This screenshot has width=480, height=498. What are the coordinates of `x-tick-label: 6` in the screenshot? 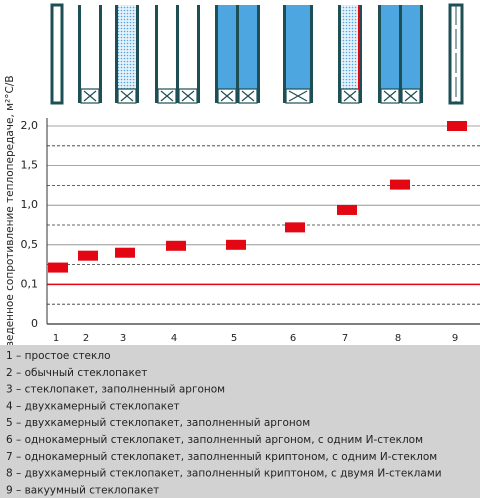 It's located at (293, 338).